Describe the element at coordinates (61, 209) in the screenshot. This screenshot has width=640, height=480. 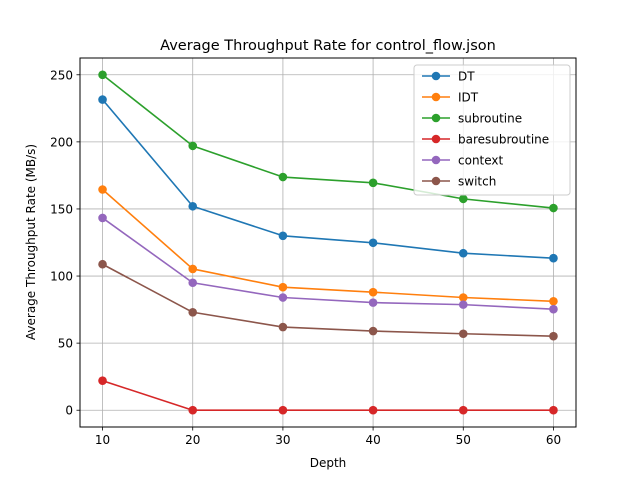
I see `y-tick-label: 150` at that location.